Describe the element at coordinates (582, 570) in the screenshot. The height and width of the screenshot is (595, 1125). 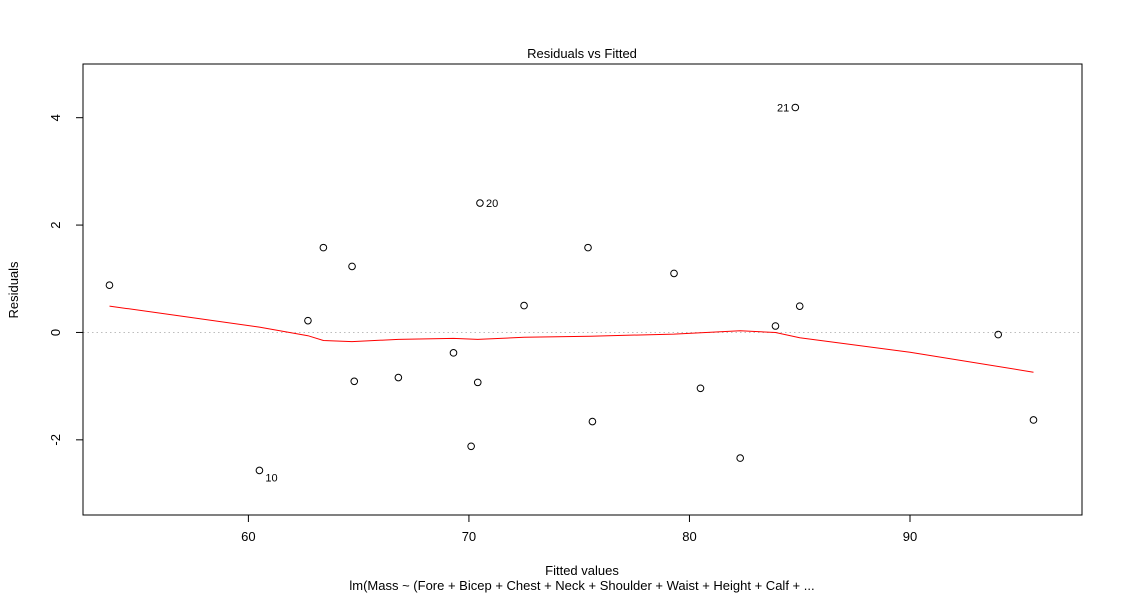
I see `x-axis-label: Fitted values` at that location.